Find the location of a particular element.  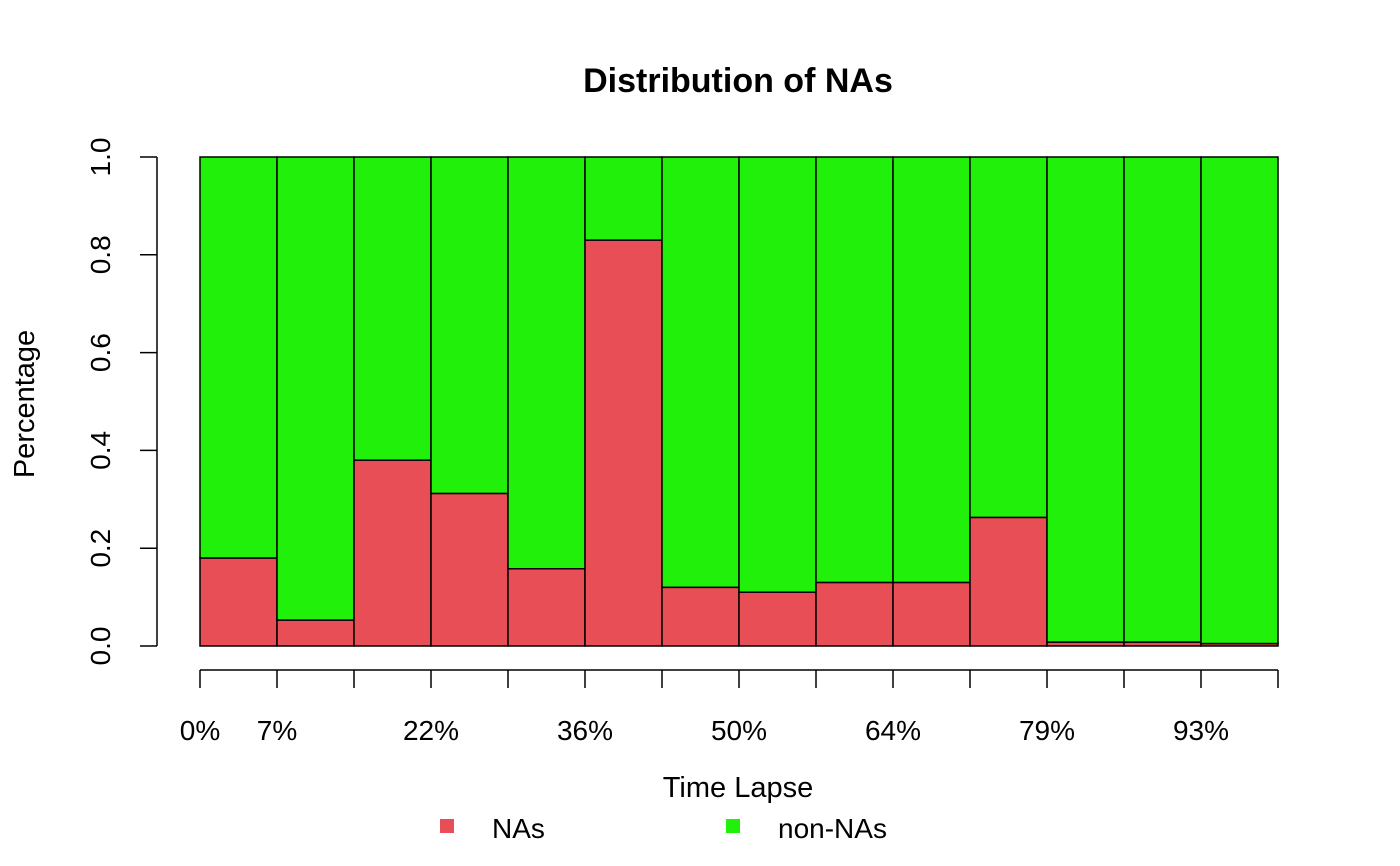

y-axis: 0.0 0.2 0.4 0.6 0.8 1.0 is located at coordinates (121, 402).